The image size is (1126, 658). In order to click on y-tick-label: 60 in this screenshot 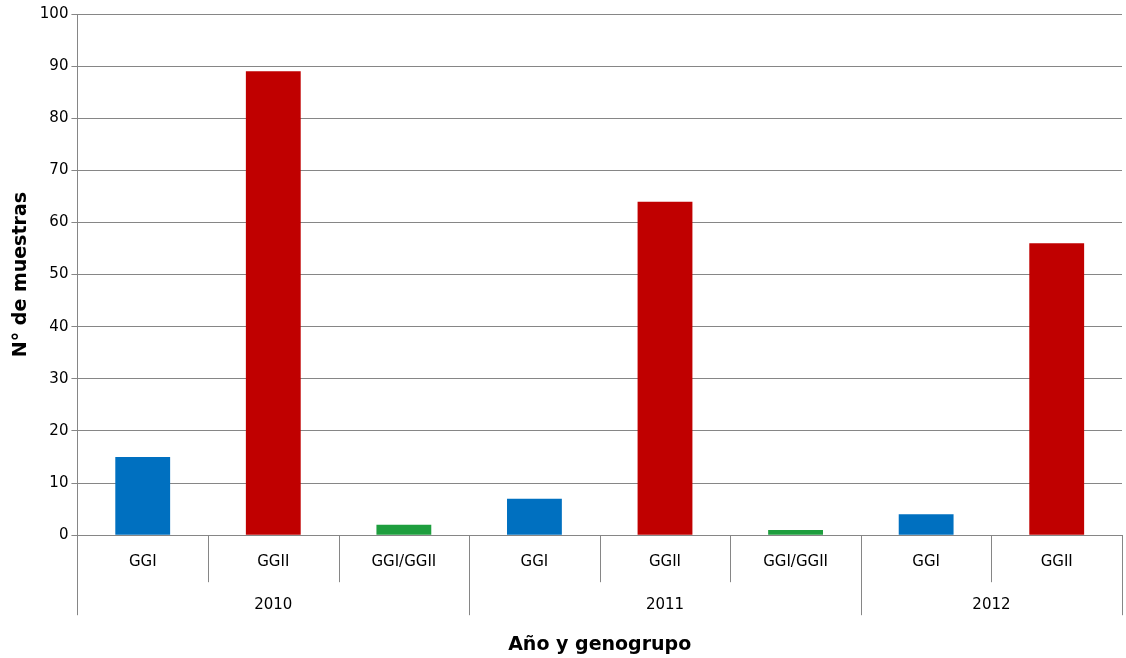, I will do `click(59, 221)`.